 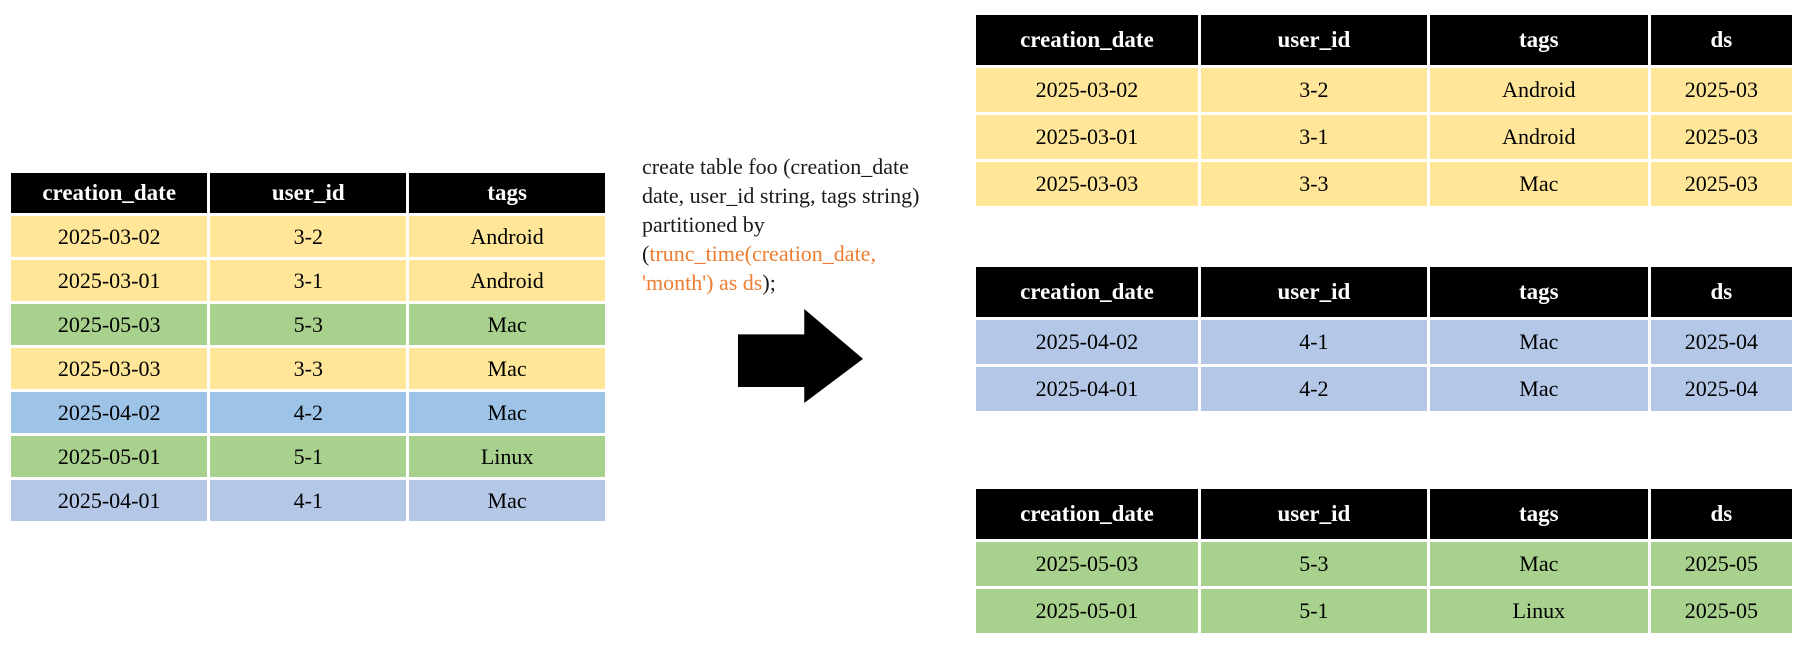 What do you see at coordinates (703, 224) in the screenshot?
I see `sql-text-segment: partitioned by` at bounding box center [703, 224].